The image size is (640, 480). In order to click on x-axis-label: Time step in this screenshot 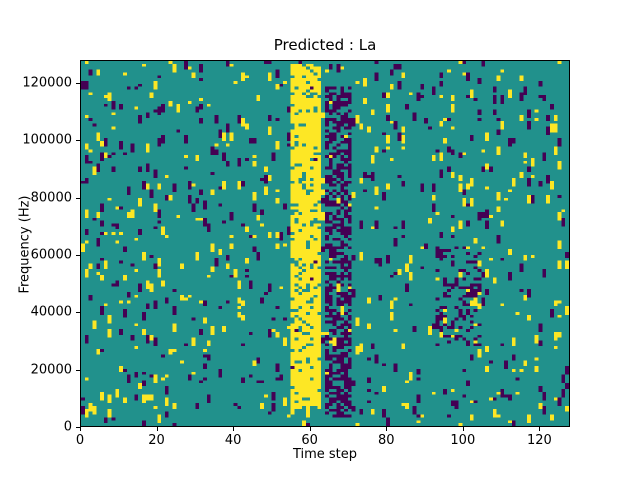, I will do `click(325, 454)`.